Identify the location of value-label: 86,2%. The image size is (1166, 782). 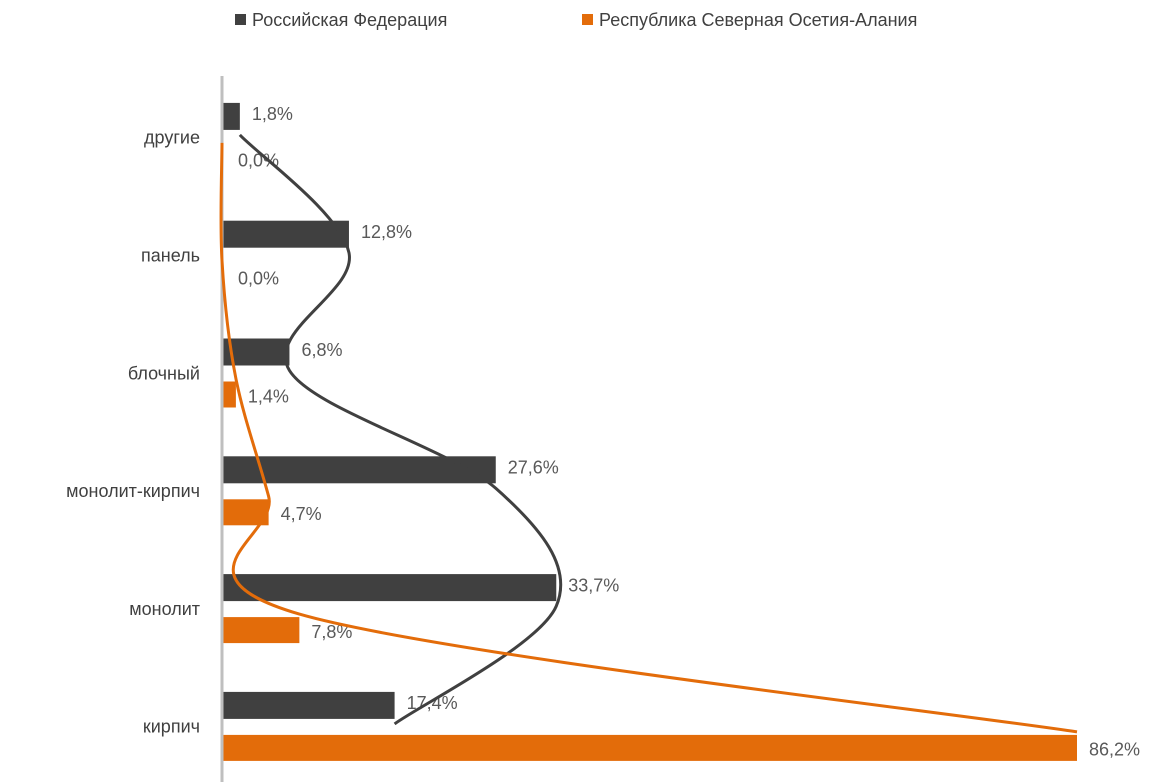
(1114, 750).